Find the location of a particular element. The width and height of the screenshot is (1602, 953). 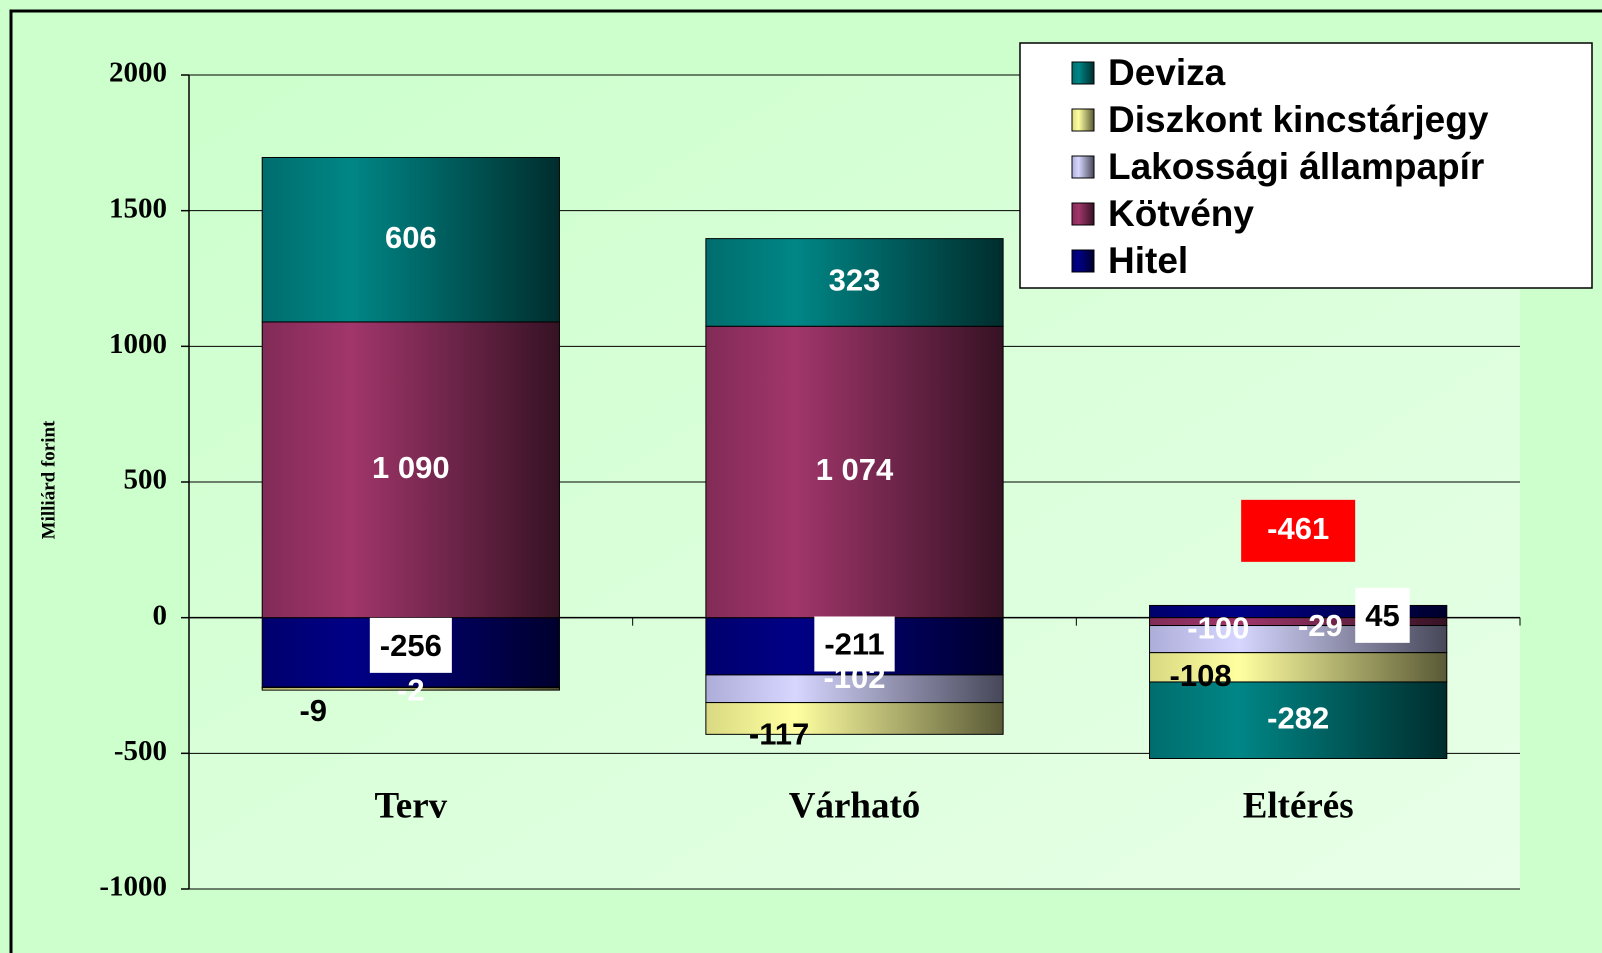

data-label: -108 is located at coordinates (1201, 675).